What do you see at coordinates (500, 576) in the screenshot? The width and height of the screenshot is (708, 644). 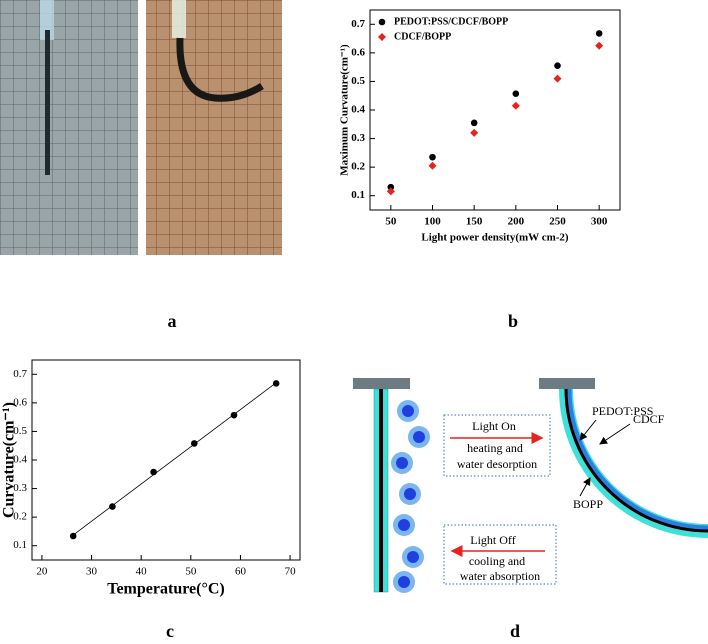 I see `box-text: water absorption` at bounding box center [500, 576].